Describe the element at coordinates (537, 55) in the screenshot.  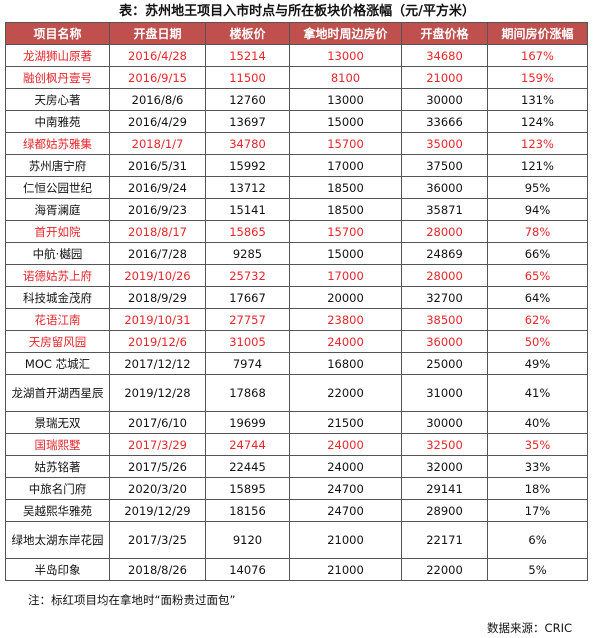
I see `cell-growth: 167%` at that location.